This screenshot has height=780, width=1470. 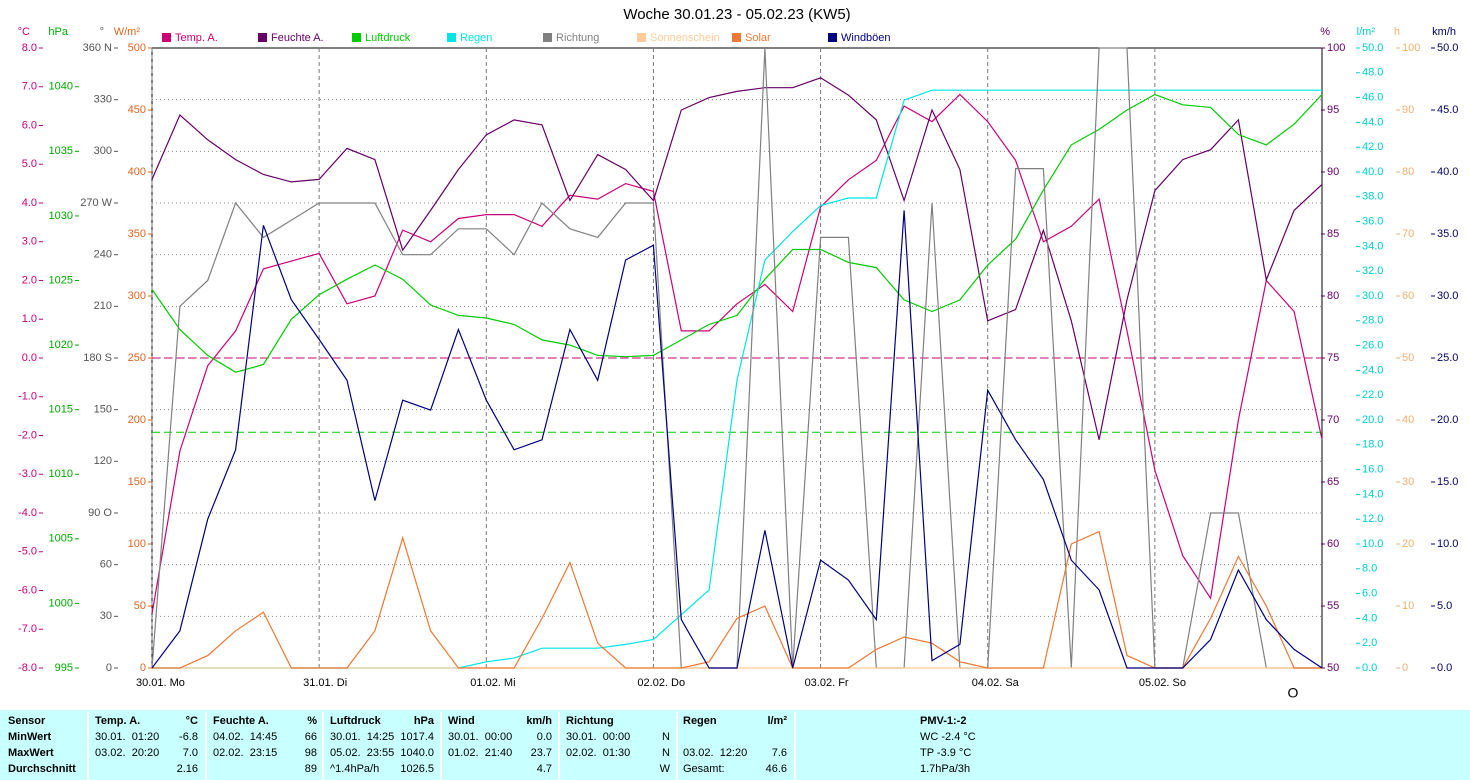 I want to click on y-tick-label: 6.0, so click(x=1369, y=594).